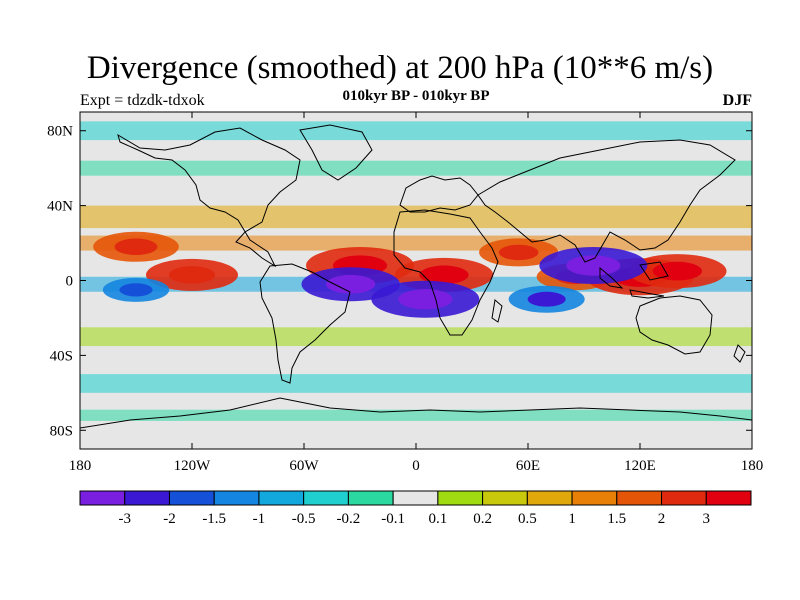 Image resolution: width=800 pixels, height=600 pixels. What do you see at coordinates (497, 311) in the screenshot?
I see `coastline-madagascar` at bounding box center [497, 311].